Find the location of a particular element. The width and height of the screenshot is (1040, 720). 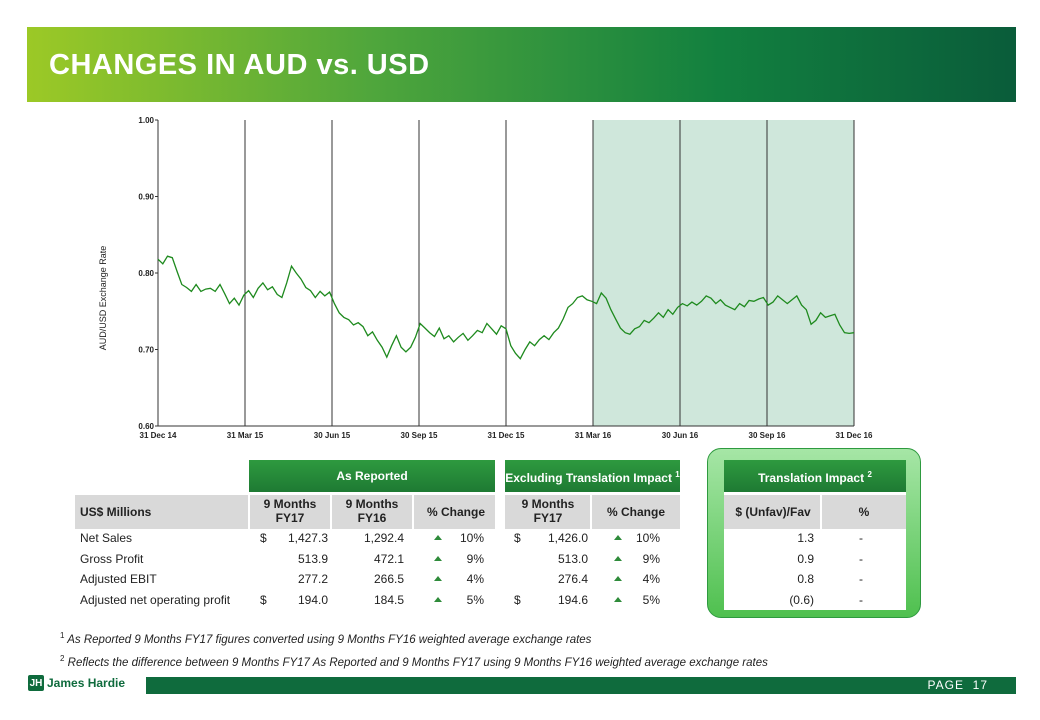

shaded-region-group is located at coordinates (723, 273).